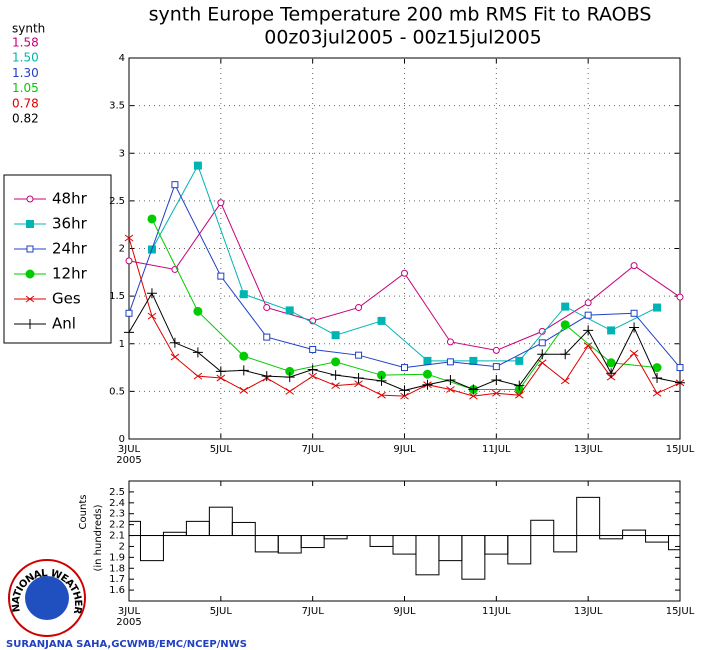 The image size is (712, 650). I want to click on legend-label: 24hr, so click(70, 249).